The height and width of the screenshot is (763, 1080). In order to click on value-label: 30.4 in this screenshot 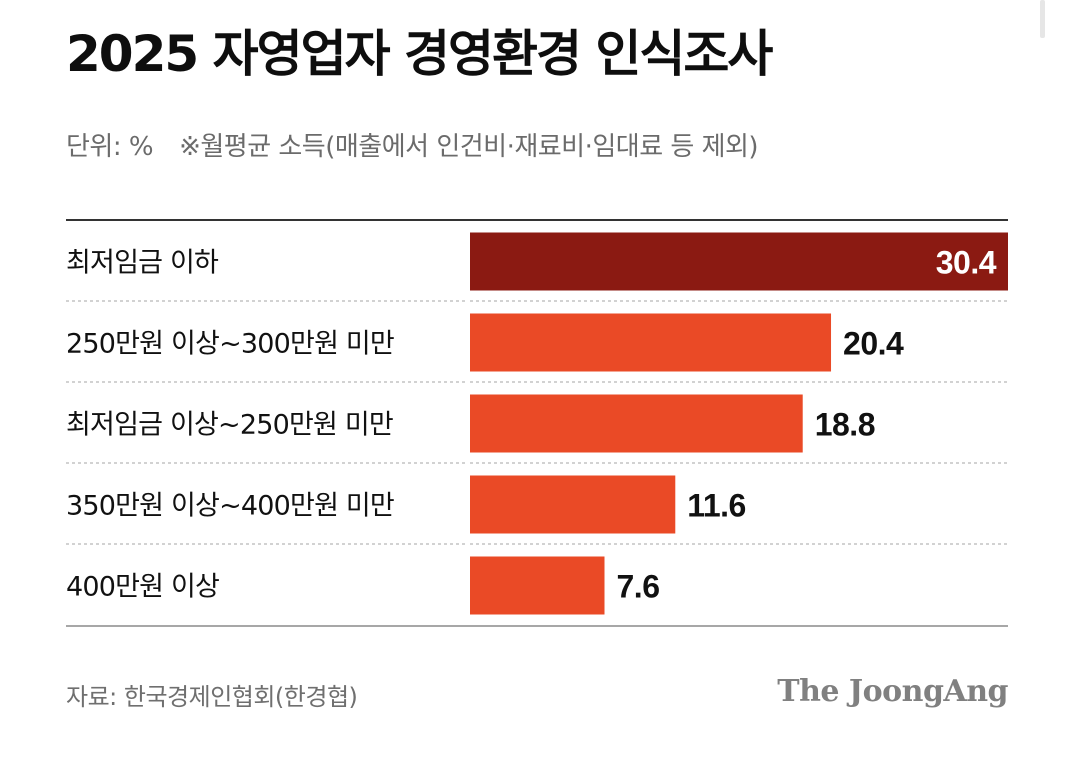, I will do `click(966, 263)`.